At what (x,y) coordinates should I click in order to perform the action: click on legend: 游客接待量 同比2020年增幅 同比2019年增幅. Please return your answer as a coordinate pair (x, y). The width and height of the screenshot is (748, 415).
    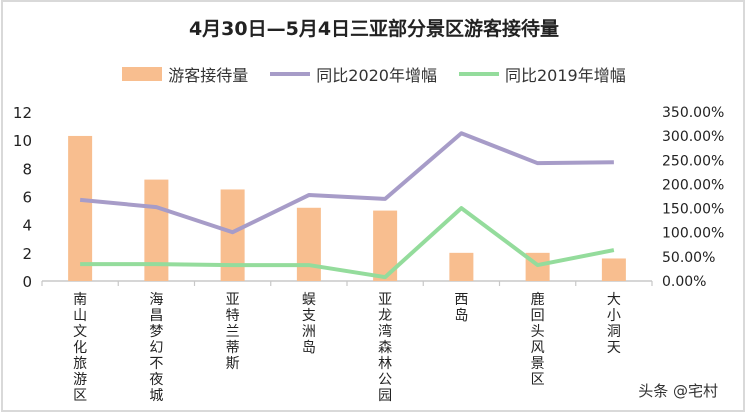
    Looking at the image, I should click on (374, 74).